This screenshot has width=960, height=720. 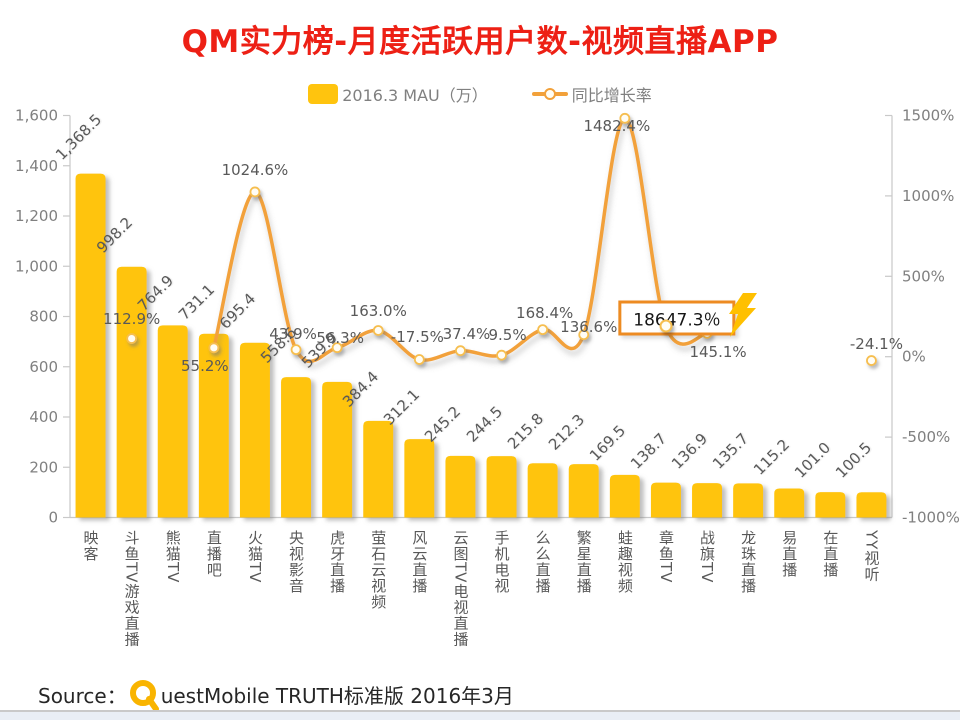 I want to click on legend-item-growth: 同比增长率, so click(x=591, y=94).